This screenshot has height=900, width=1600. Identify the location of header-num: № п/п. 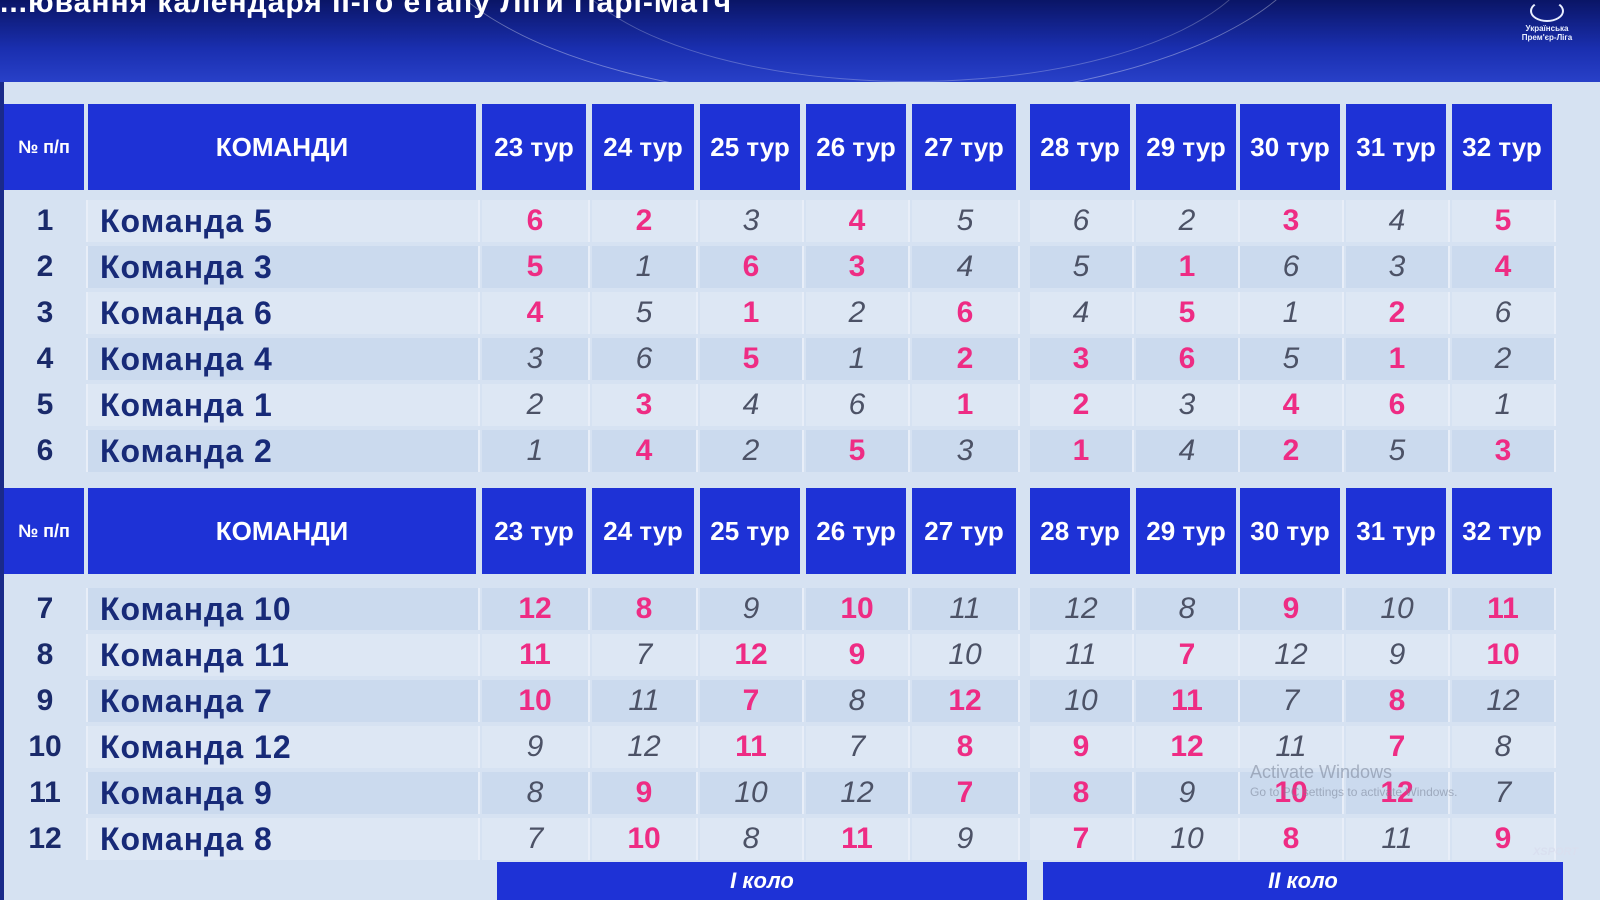
(46, 147).